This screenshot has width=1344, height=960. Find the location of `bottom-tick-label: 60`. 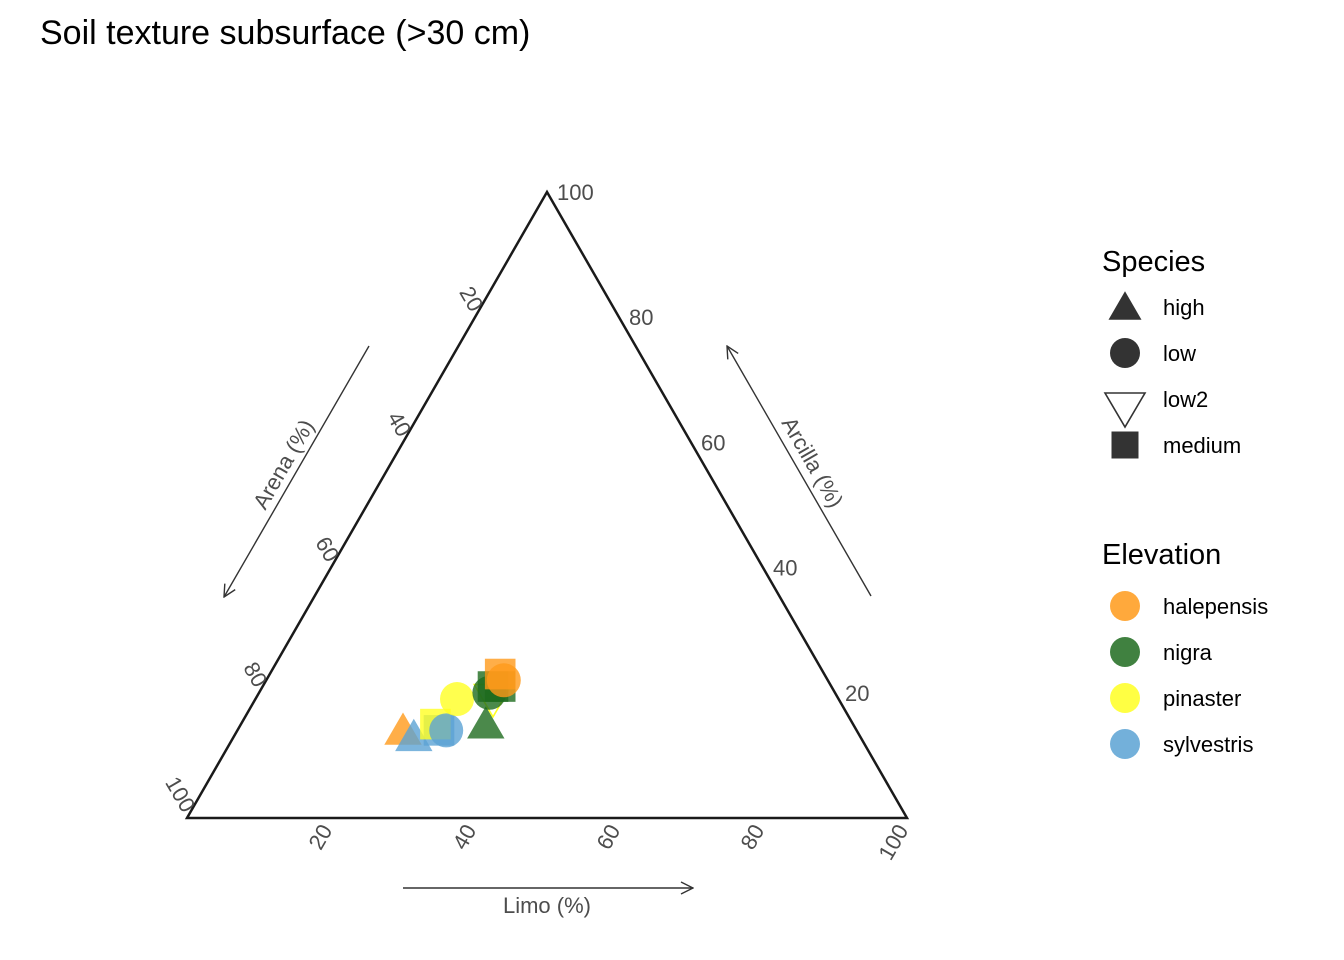

bottom-tick-label: 60 is located at coordinates (608, 837).